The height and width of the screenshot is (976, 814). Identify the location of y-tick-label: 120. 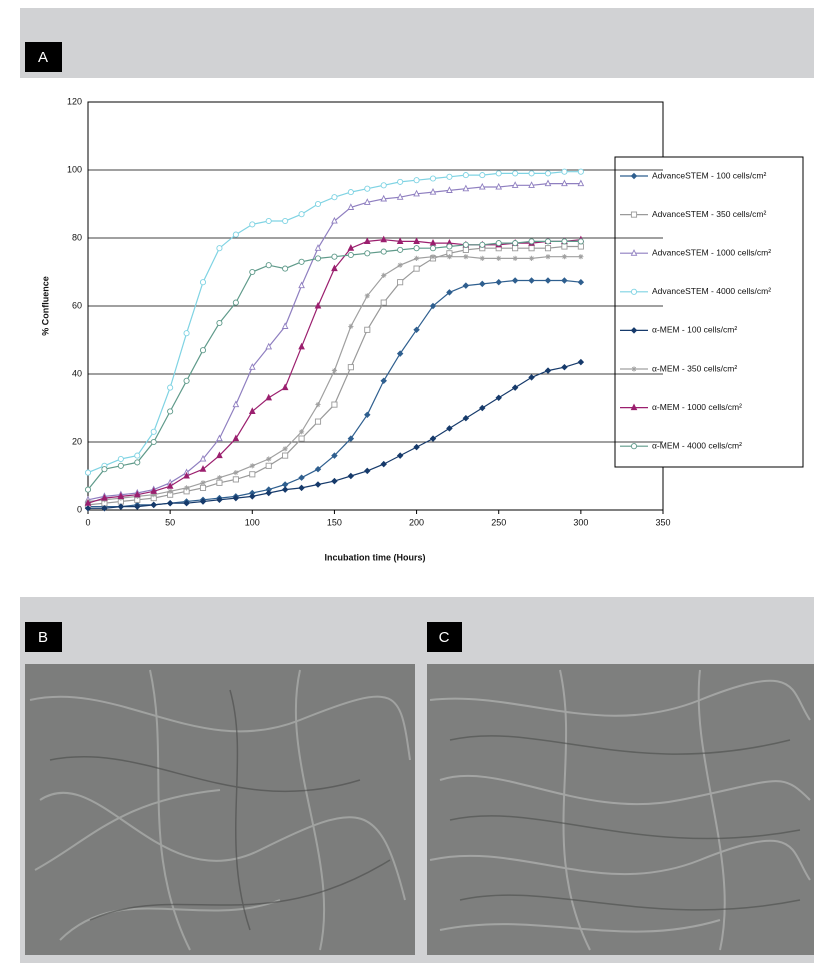
(74, 101).